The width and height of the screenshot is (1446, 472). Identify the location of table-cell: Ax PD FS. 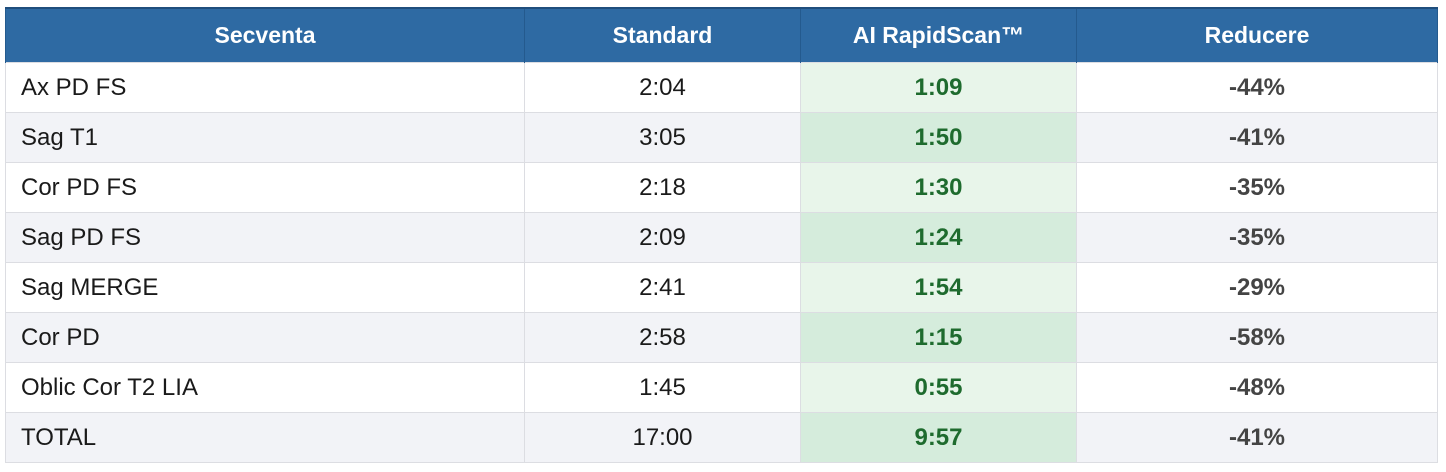
(265, 87).